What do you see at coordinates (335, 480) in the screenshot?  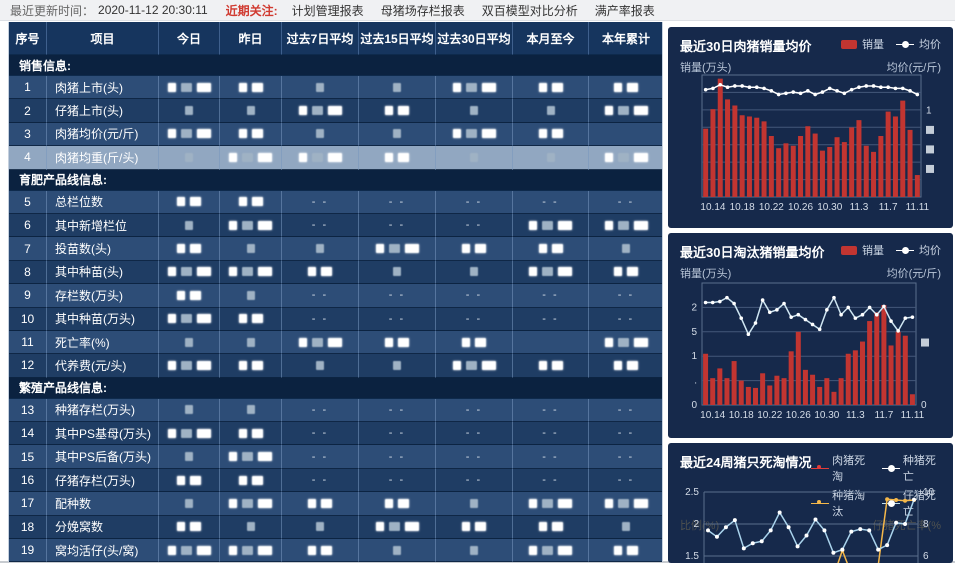 I see `table-row: 16 仔猪存栏(万头) - -- -- -- -- -` at bounding box center [335, 480].